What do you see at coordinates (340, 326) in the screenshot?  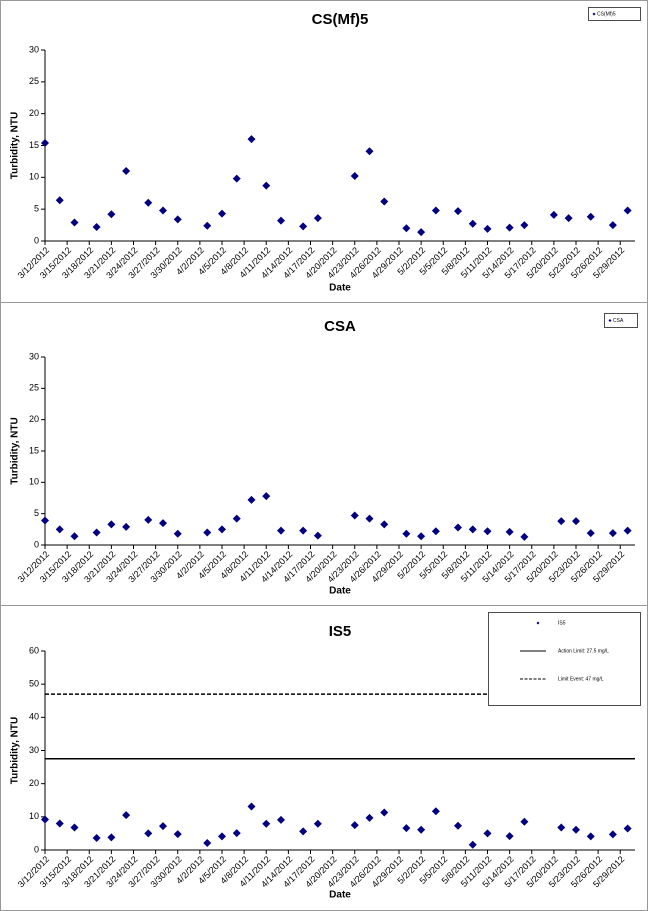 I see `chart-title: CSA` at bounding box center [340, 326].